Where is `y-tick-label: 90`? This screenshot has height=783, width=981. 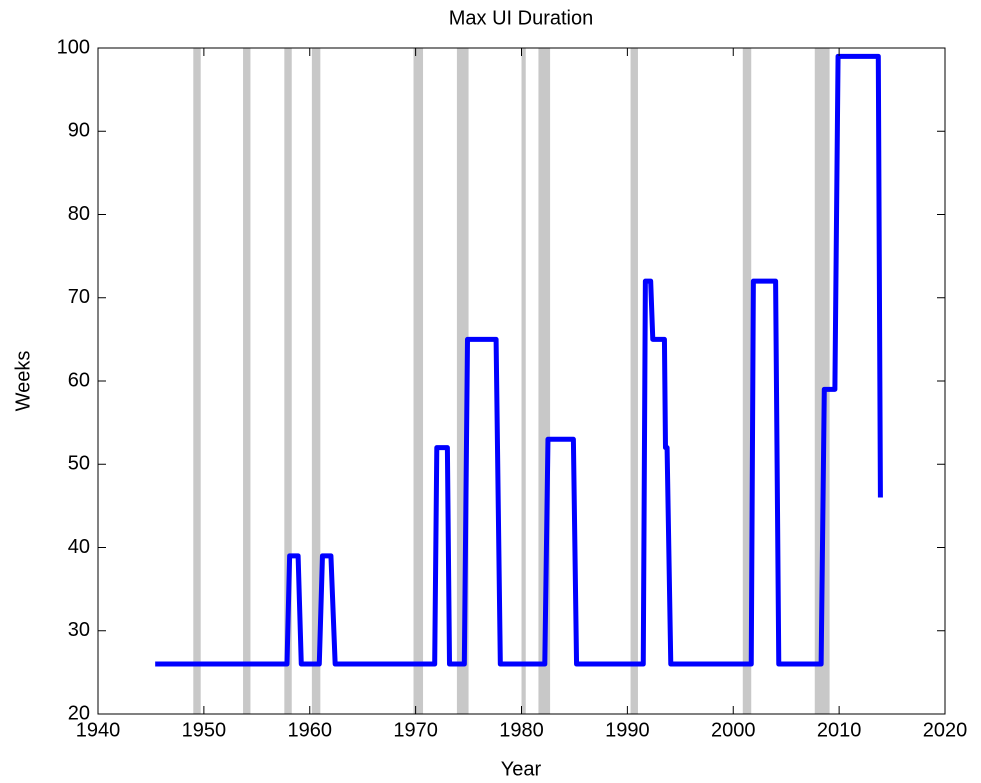
y-tick-label: 90 is located at coordinates (79, 131).